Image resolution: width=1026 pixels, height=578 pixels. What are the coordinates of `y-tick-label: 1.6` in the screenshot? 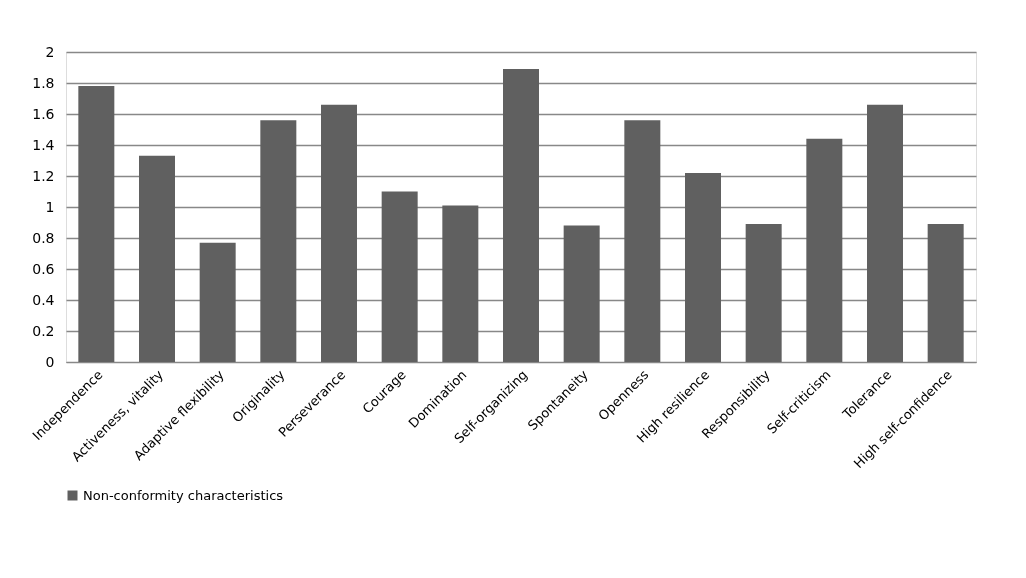 It's located at (43, 113).